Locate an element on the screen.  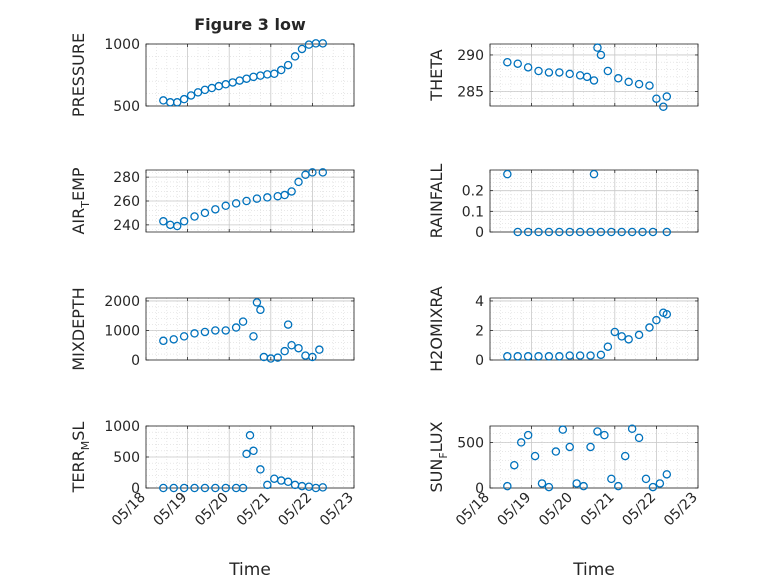
subplot-mixdepth: 0 1000 2000 MIXDEPTH is located at coordinates (212, 329).